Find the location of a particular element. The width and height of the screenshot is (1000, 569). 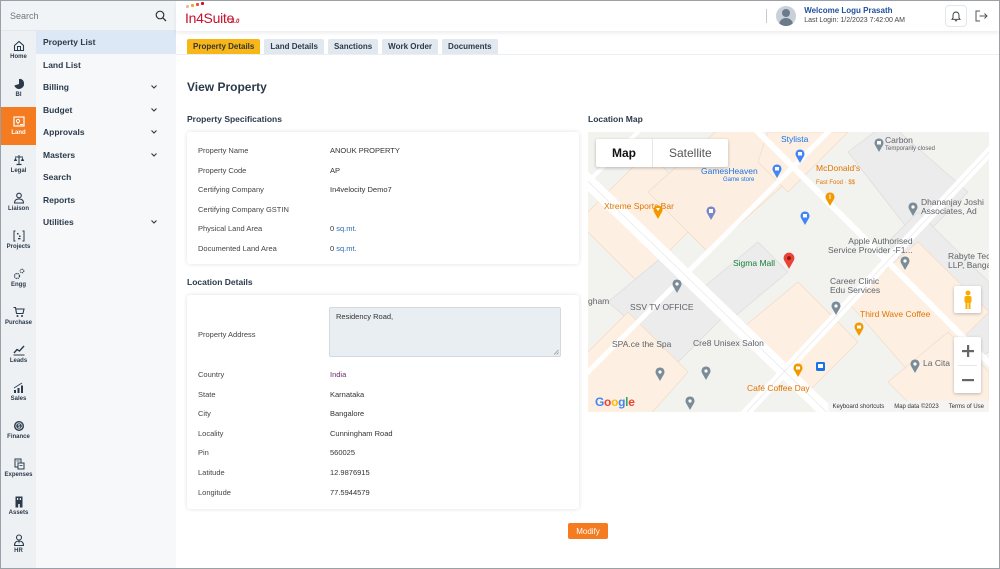

submenu-item-masters: Masters is located at coordinates (106, 155).